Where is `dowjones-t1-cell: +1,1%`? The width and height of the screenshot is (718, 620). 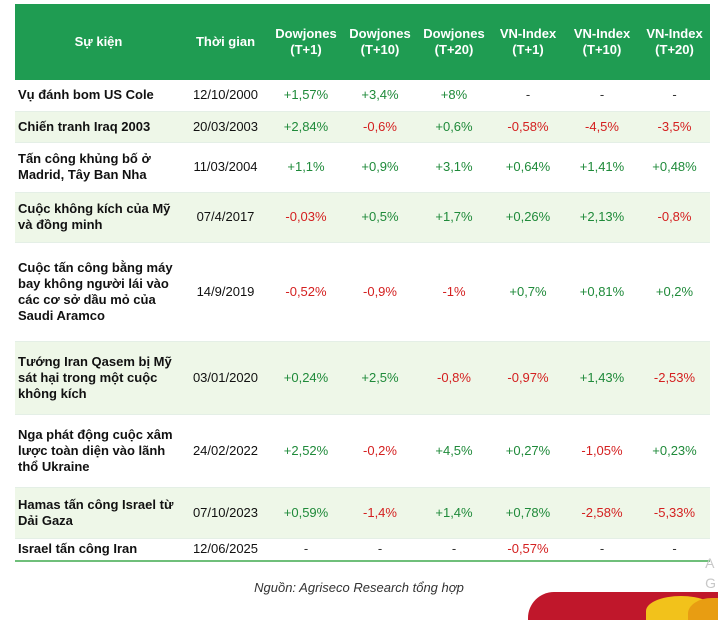 dowjones-t1-cell: +1,1% is located at coordinates (306, 166).